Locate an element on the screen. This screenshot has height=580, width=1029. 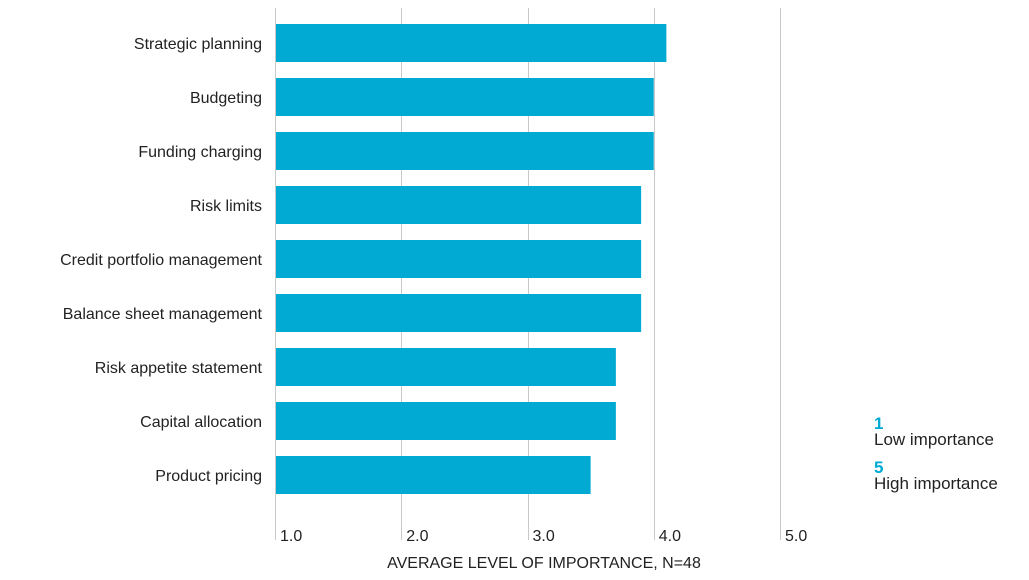
category-label: Product pricing is located at coordinates (208, 476).